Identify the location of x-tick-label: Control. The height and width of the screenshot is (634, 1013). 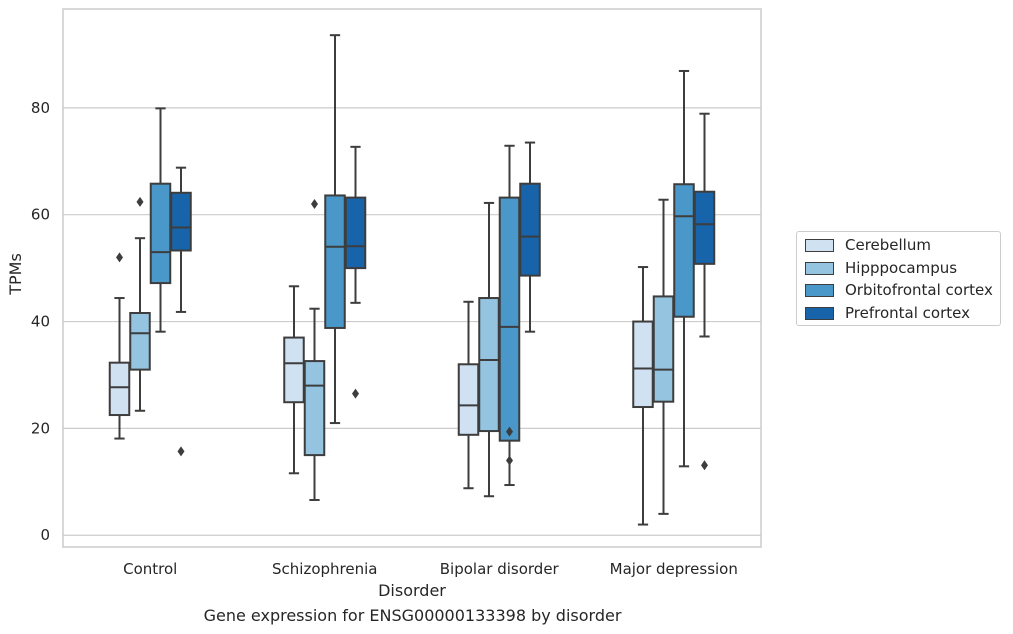
(150, 569).